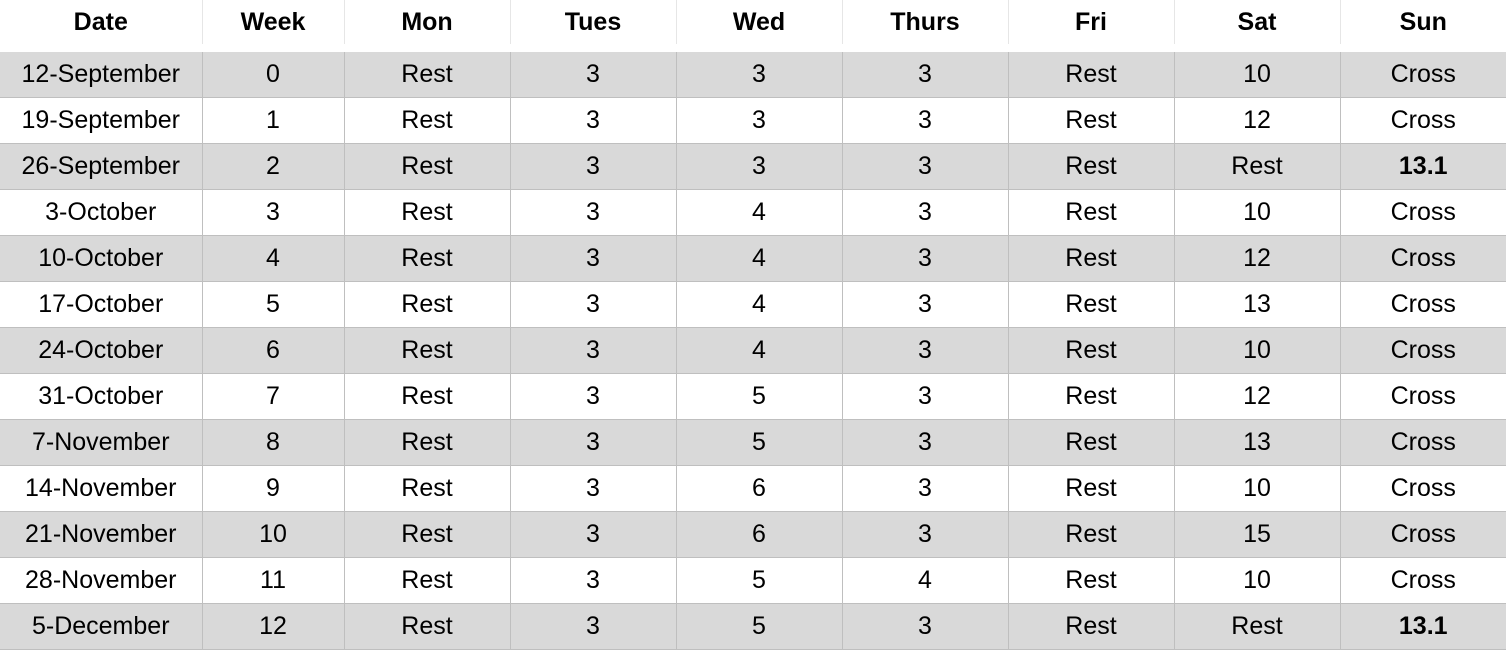 The image size is (1506, 652). Describe the element at coordinates (1257, 25) in the screenshot. I see `column-header-sat: Sat` at that location.